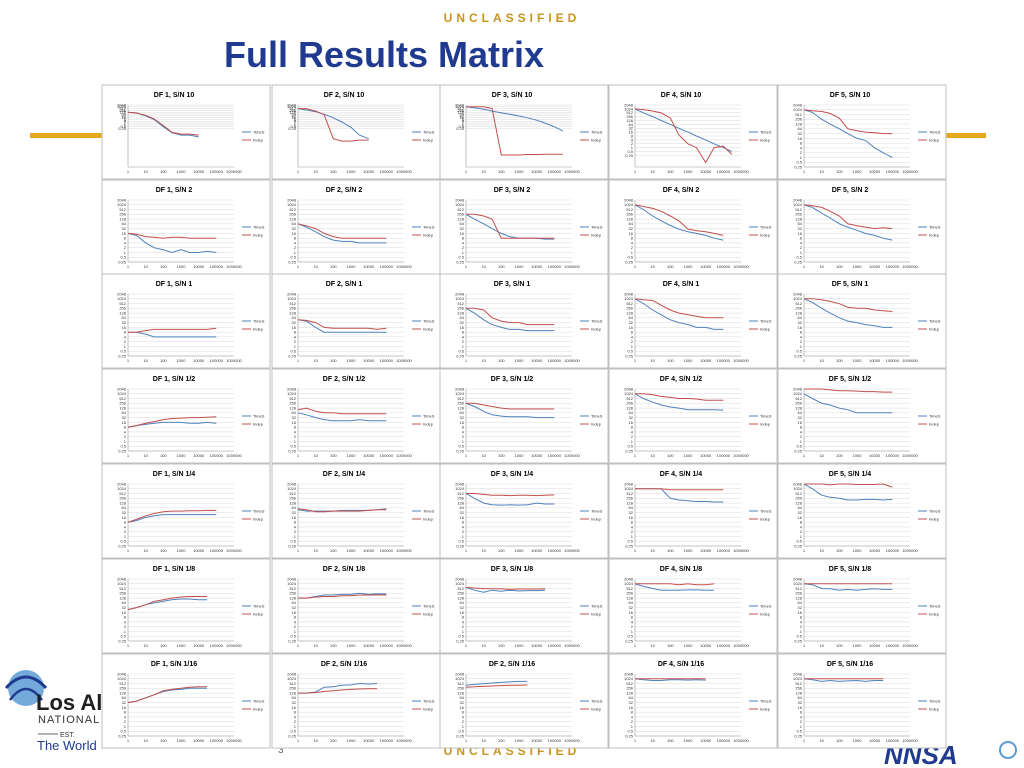 The width and height of the screenshot is (1024, 768). What do you see at coordinates (850, 569) in the screenshot?
I see `chart-title: DF 5, S/N 1/8` at bounding box center [850, 569].